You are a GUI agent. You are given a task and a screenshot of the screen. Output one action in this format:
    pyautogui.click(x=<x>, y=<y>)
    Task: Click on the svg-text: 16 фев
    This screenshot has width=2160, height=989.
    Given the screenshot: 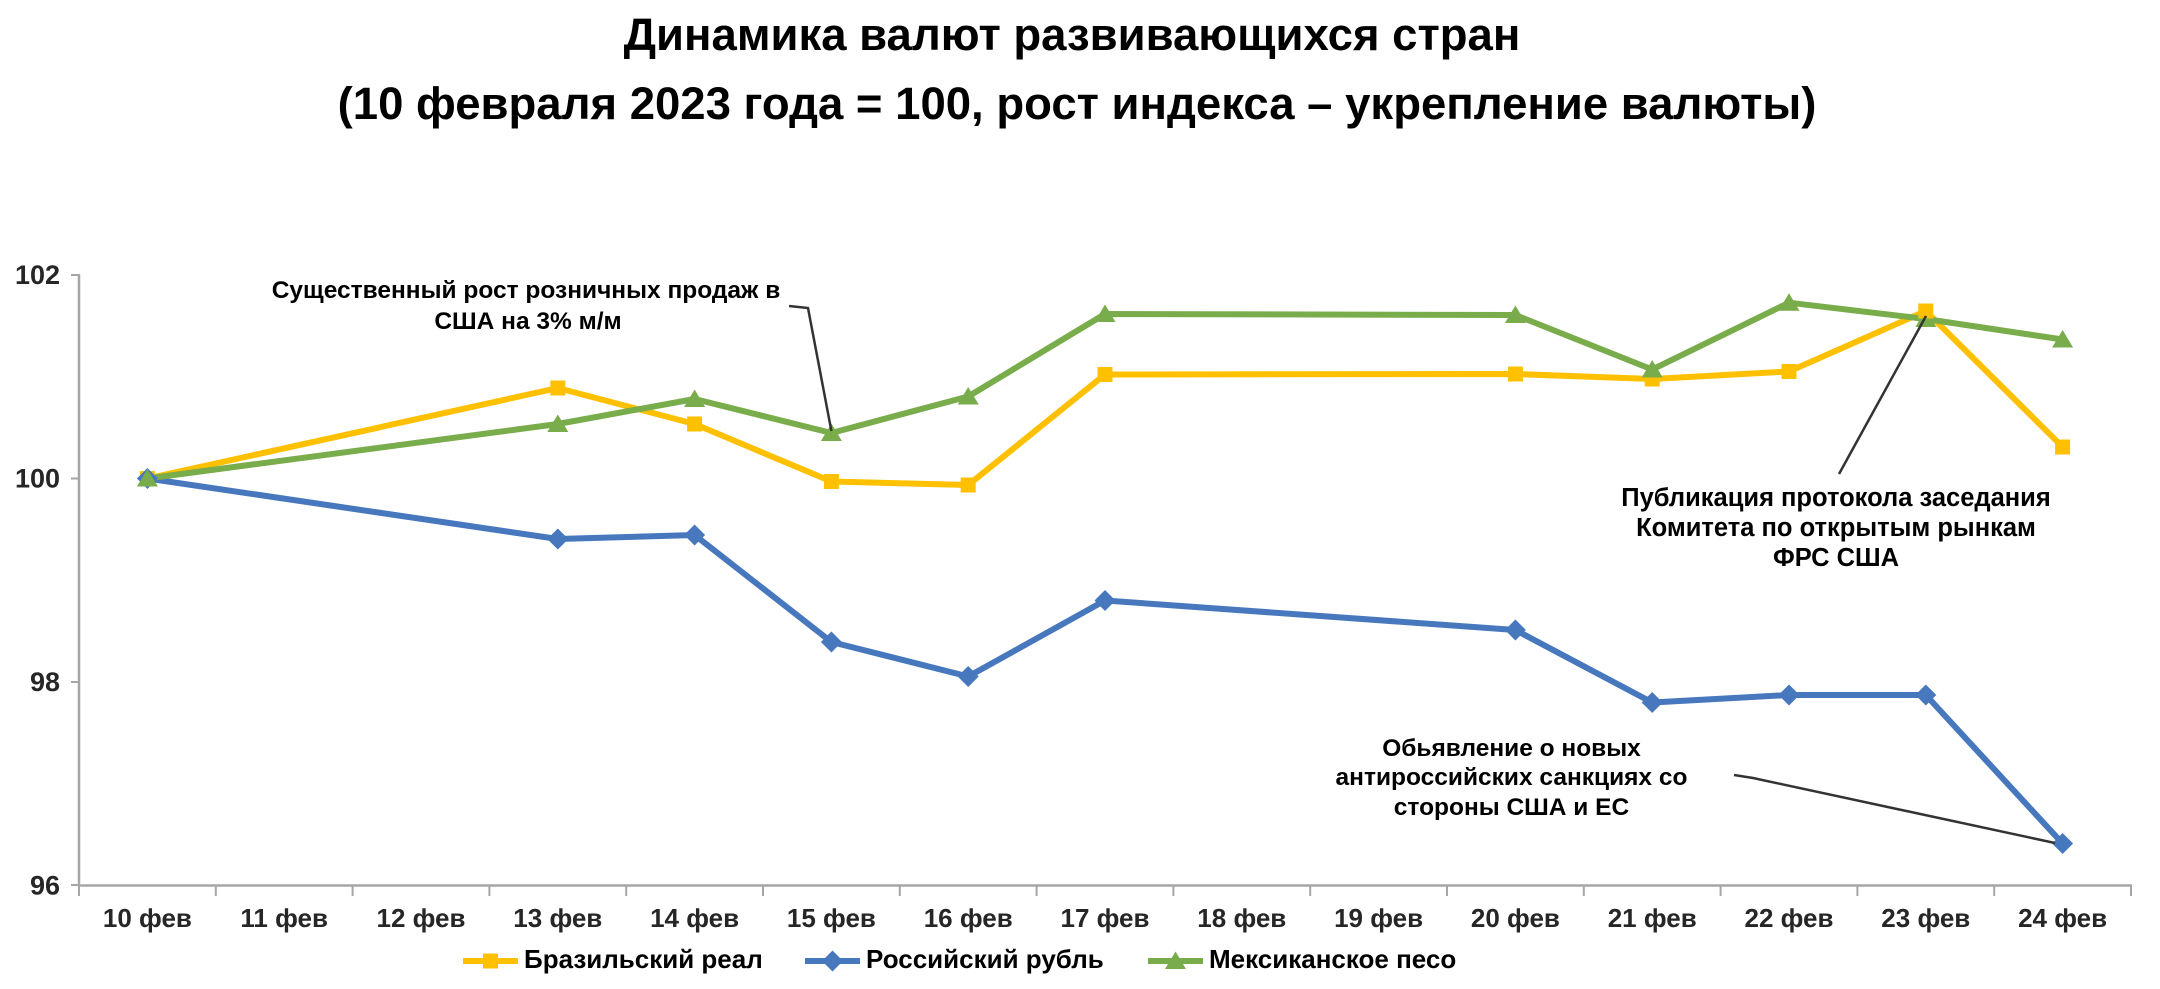 What is the action you would take?
    pyautogui.click(x=968, y=918)
    